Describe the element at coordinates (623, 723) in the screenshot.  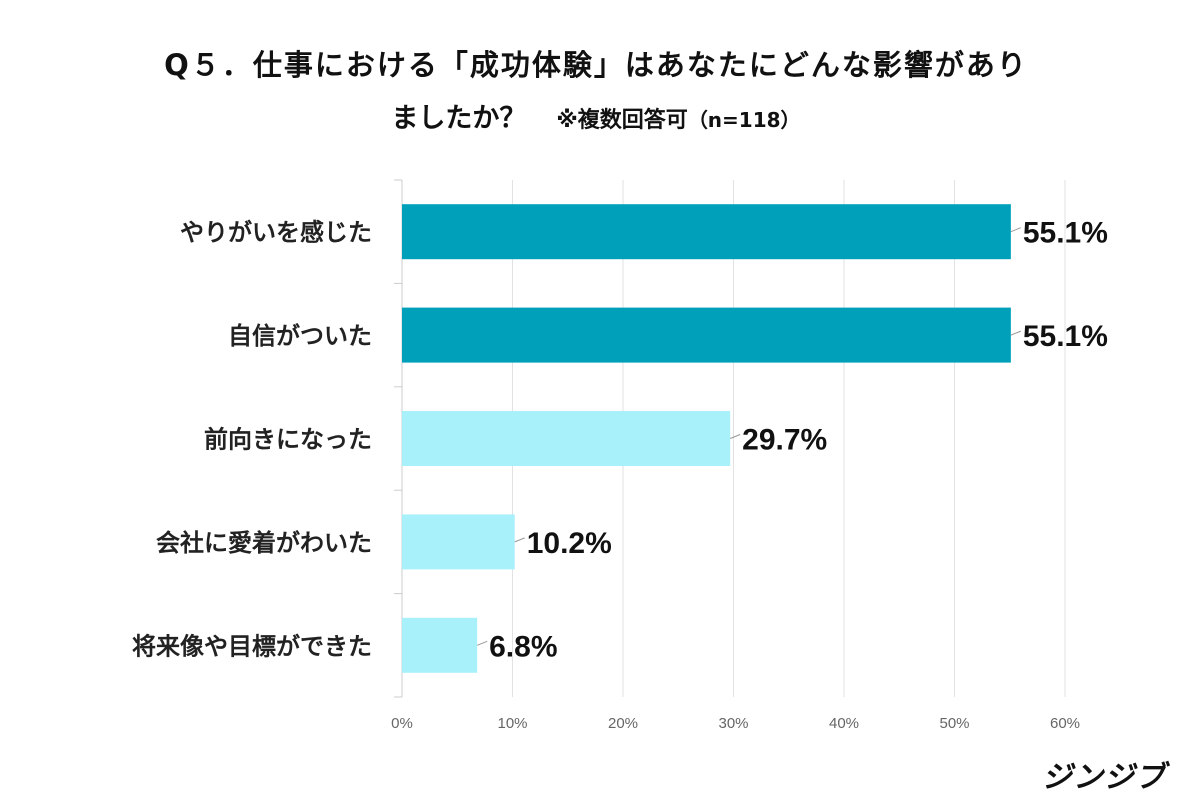
I see `x-tick-label: 20%` at that location.